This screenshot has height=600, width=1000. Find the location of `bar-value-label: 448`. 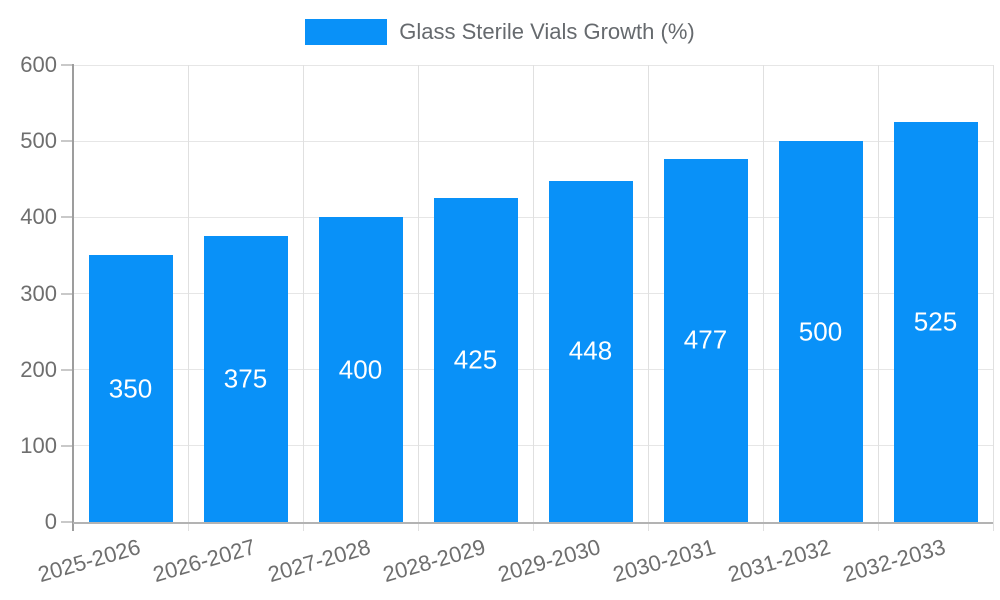

bar-value-label: 448 is located at coordinates (590, 350).